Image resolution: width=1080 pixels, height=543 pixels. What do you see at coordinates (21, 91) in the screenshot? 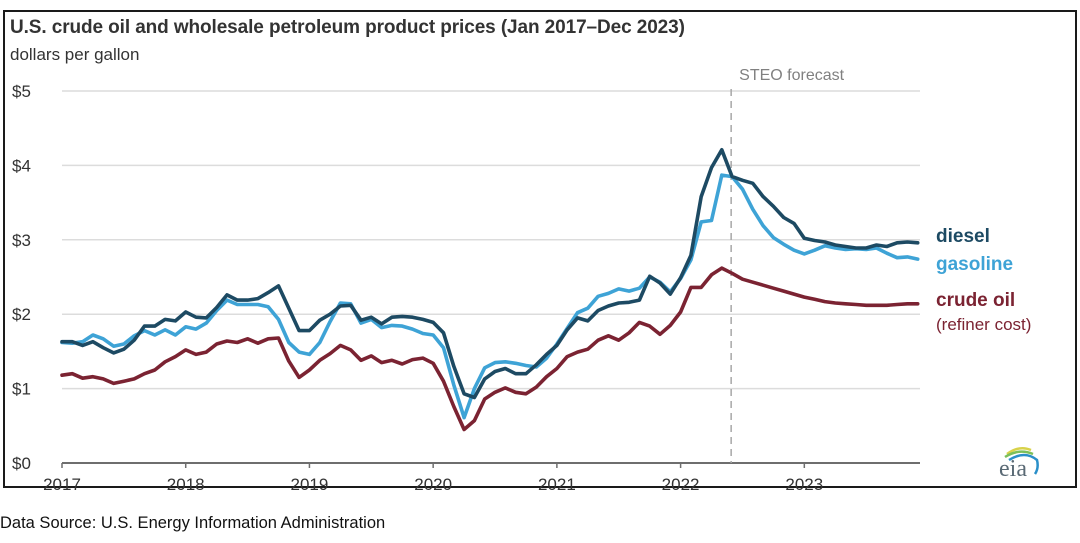
I see `y-tick-label: $5` at bounding box center [21, 91].